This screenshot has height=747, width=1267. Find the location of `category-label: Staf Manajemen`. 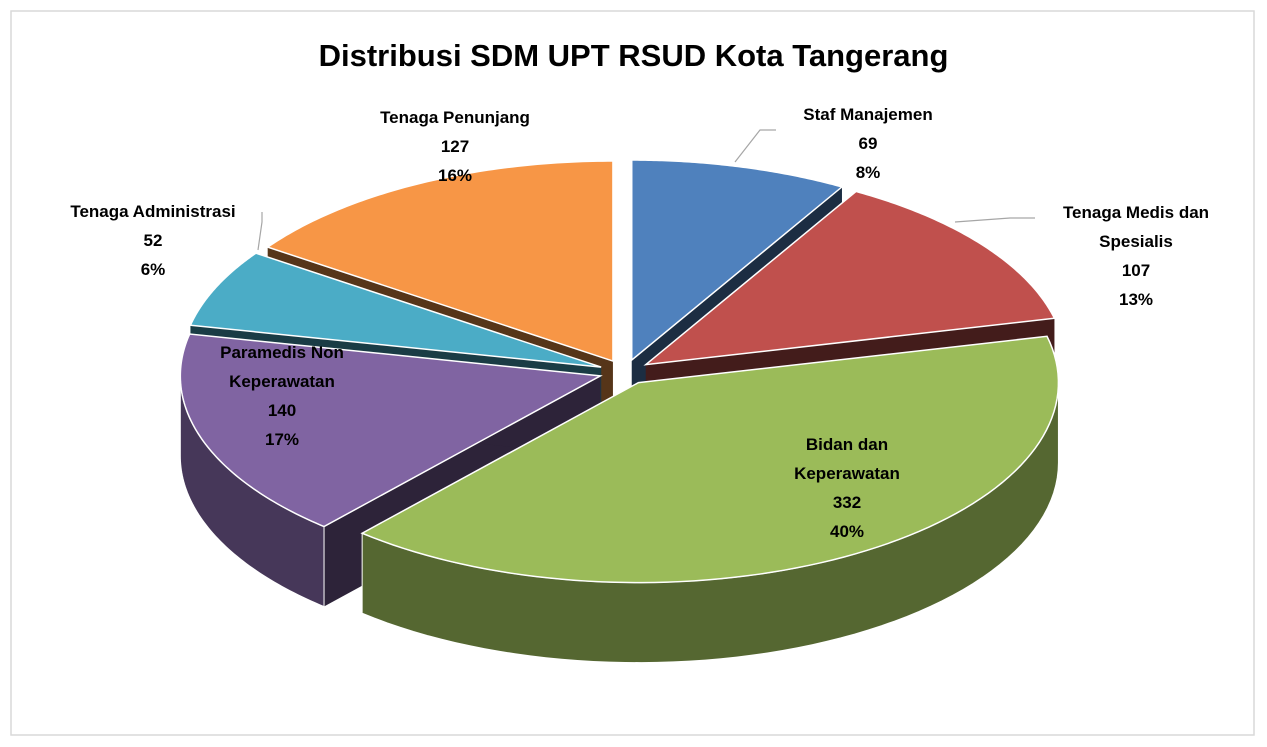

category-label: Staf Manajemen is located at coordinates (868, 114).